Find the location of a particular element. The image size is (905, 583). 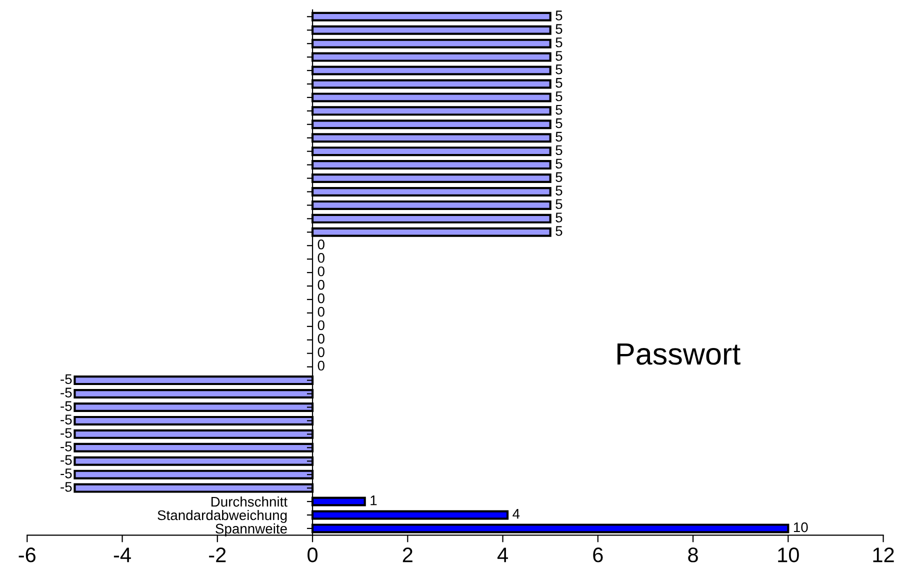

x-tick-label: 12 is located at coordinates (883, 555).